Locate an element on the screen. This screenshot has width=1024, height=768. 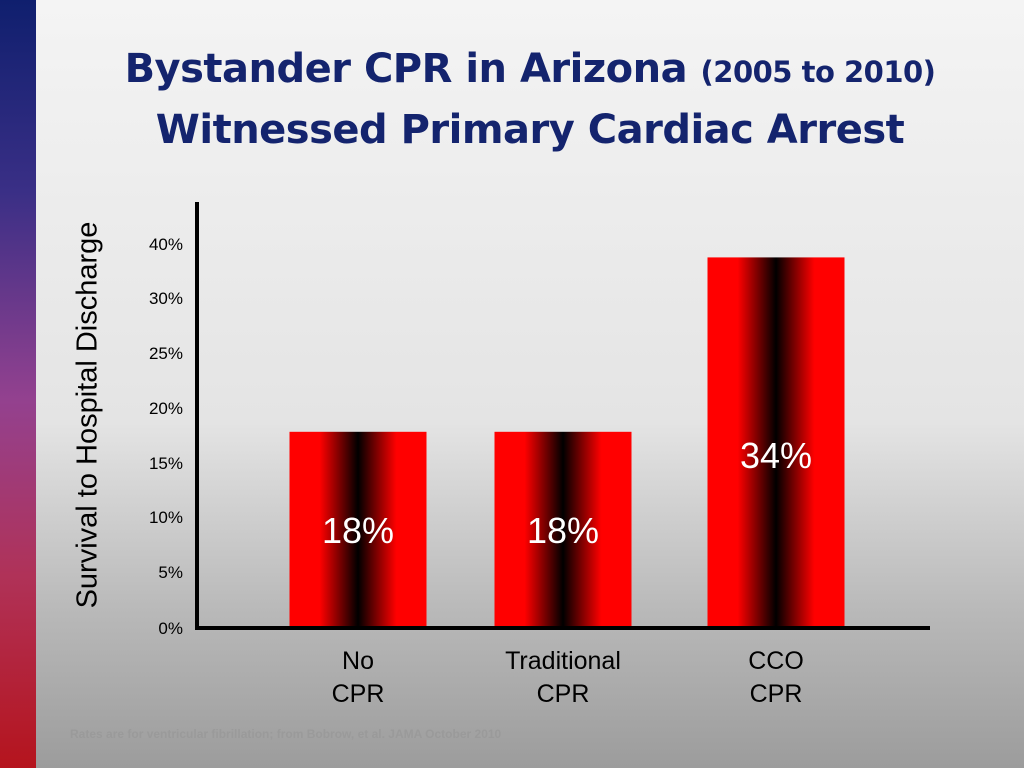
x-category-label: No is located at coordinates (358, 661).